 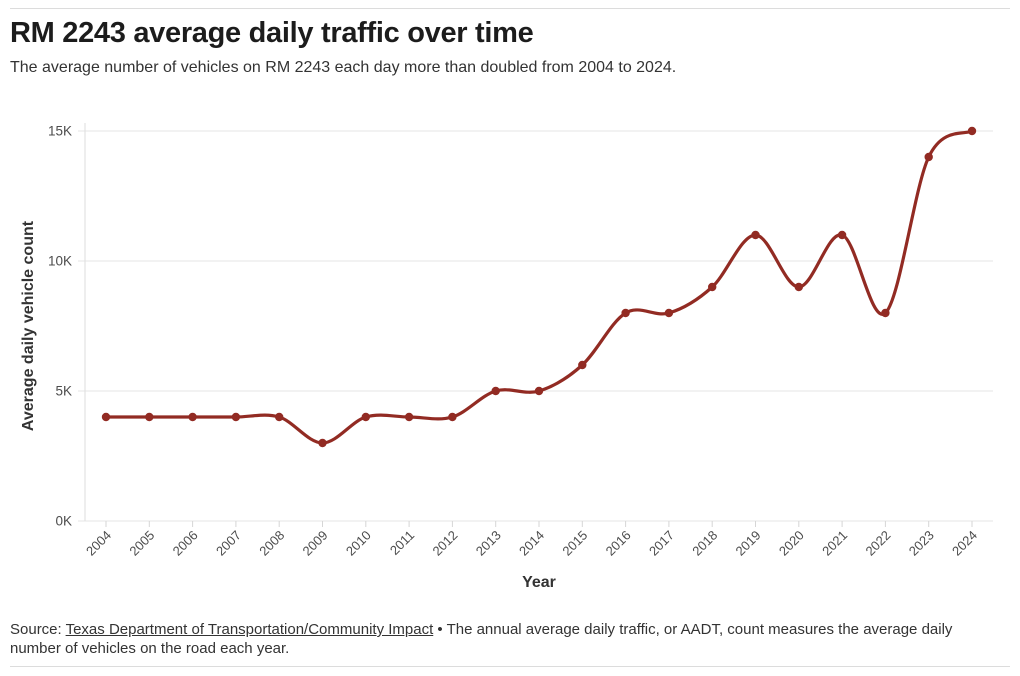 What do you see at coordinates (661, 543) in the screenshot?
I see `x-tick-label: 2017` at bounding box center [661, 543].